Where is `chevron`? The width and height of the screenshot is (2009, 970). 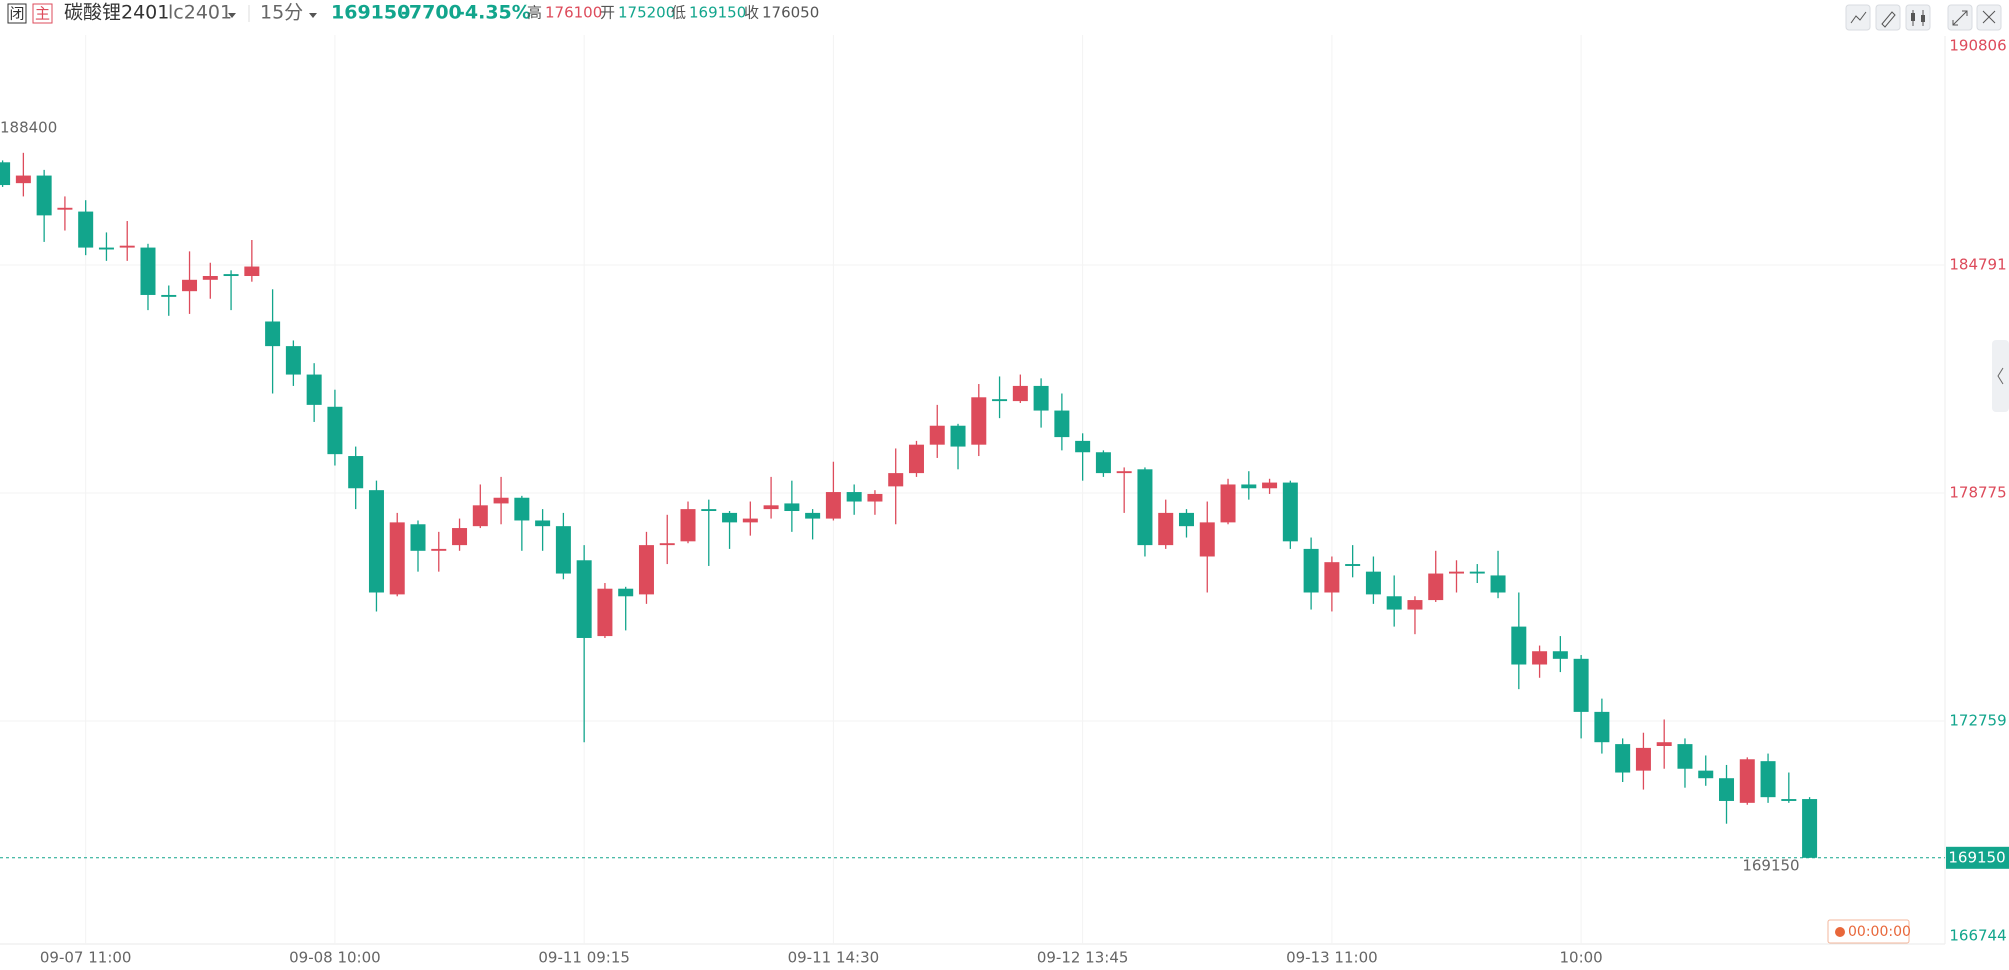 chevron is located at coordinates (2000, 376).